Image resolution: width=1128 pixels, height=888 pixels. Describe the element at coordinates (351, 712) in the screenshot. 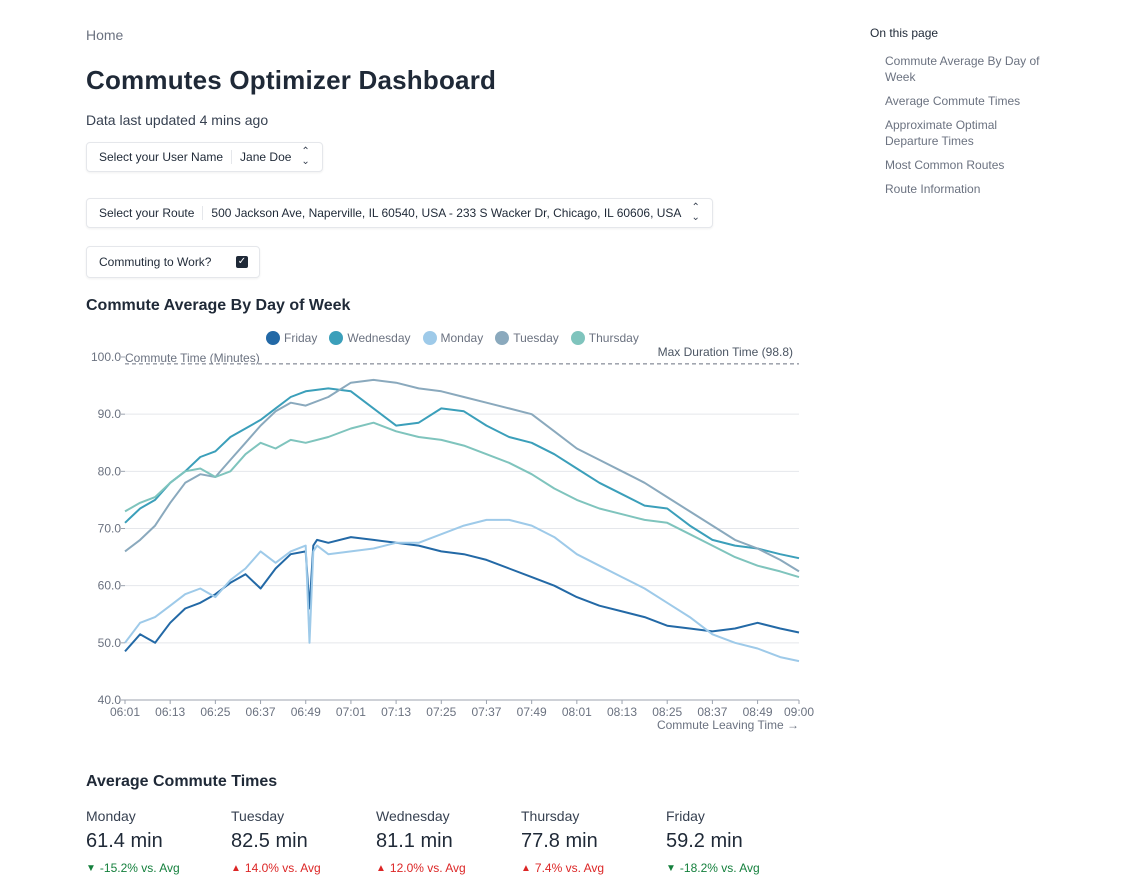

I see `x-tick-label: 07:01` at that location.